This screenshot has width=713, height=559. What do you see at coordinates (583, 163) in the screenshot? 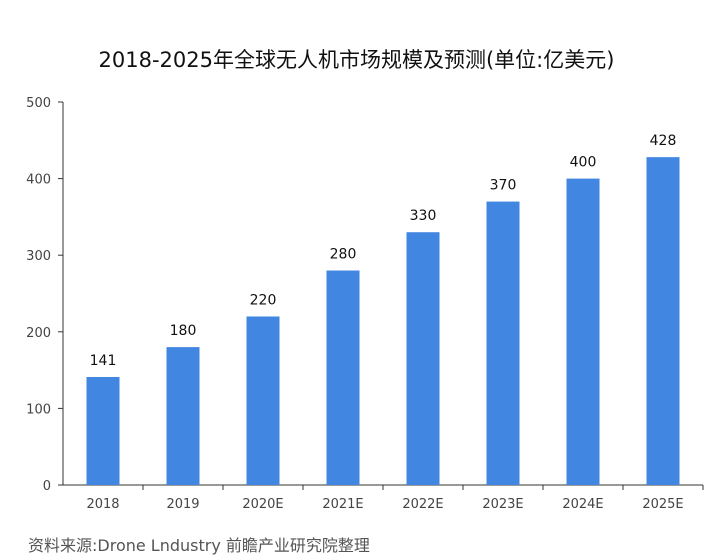
I see `data-label: 400` at bounding box center [583, 163].